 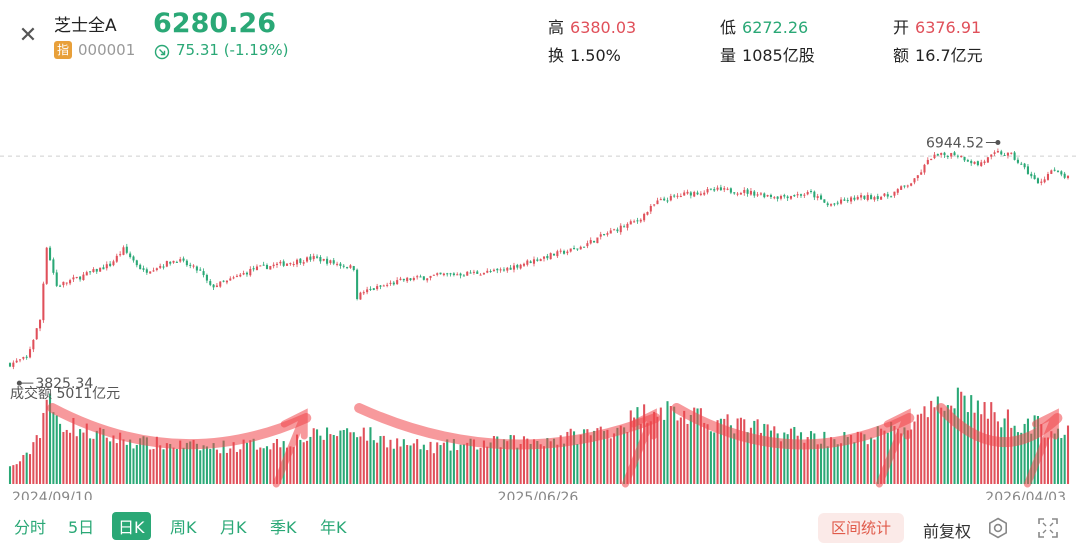 What do you see at coordinates (233, 527) in the screenshot?
I see `tab-monthly-k: 月K` at bounding box center [233, 527].